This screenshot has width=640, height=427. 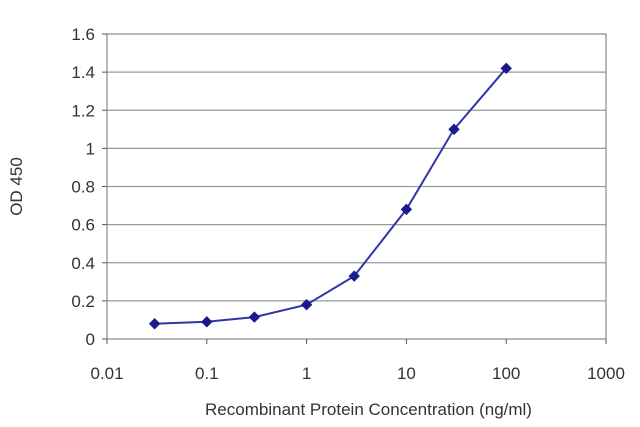 I want to click on x-tick-label: 100, so click(x=506, y=373).